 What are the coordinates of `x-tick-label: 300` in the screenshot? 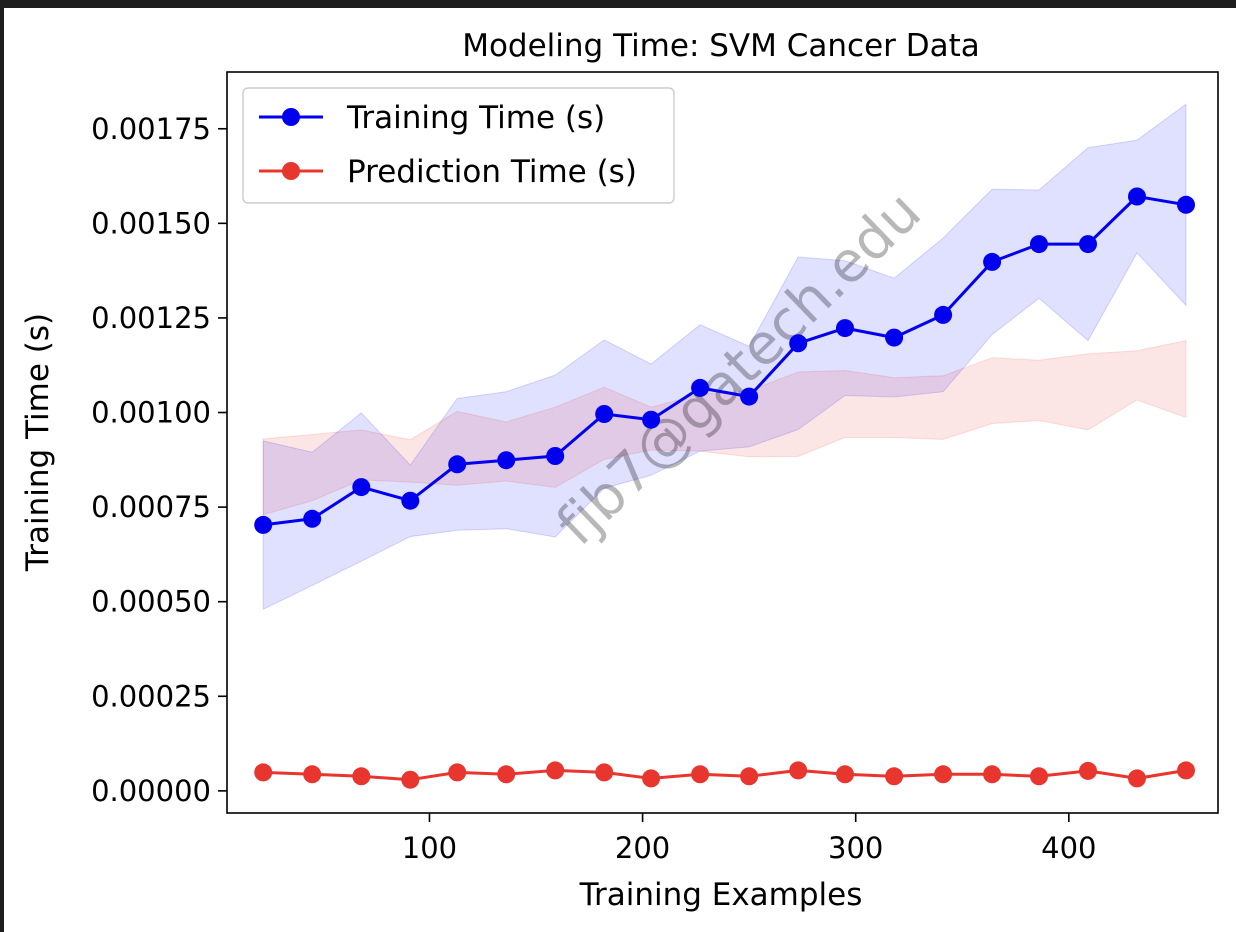 It's located at (855, 848).